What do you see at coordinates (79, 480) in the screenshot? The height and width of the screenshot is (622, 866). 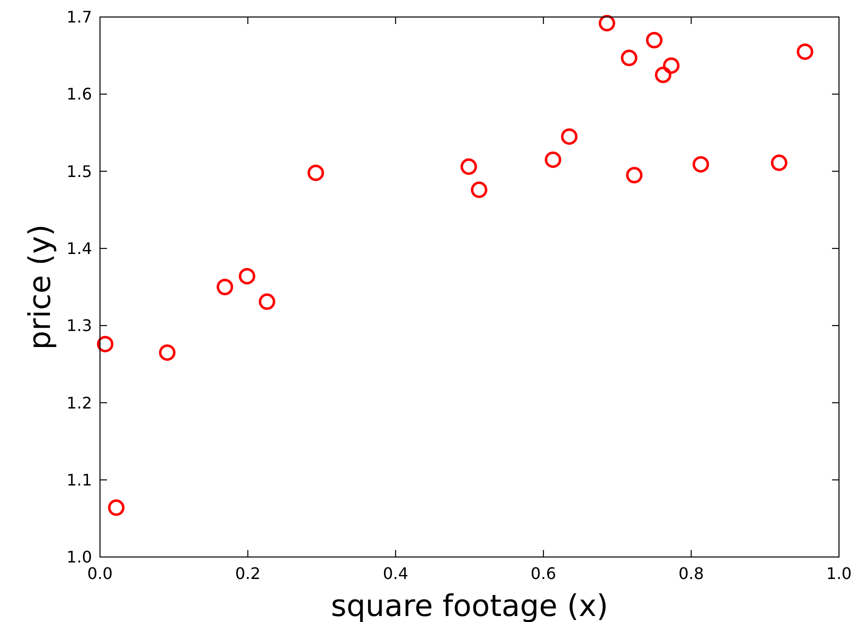 I see `y-tick-label: 1.1` at bounding box center [79, 480].